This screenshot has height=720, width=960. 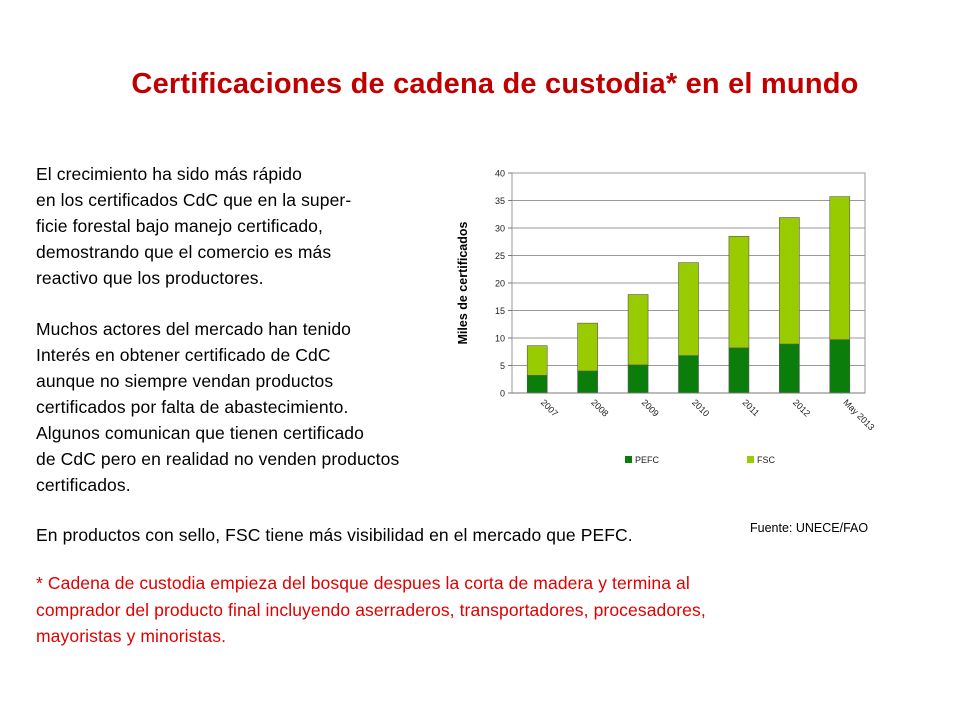 I want to click on y-tick-label: 5, so click(x=502, y=366).